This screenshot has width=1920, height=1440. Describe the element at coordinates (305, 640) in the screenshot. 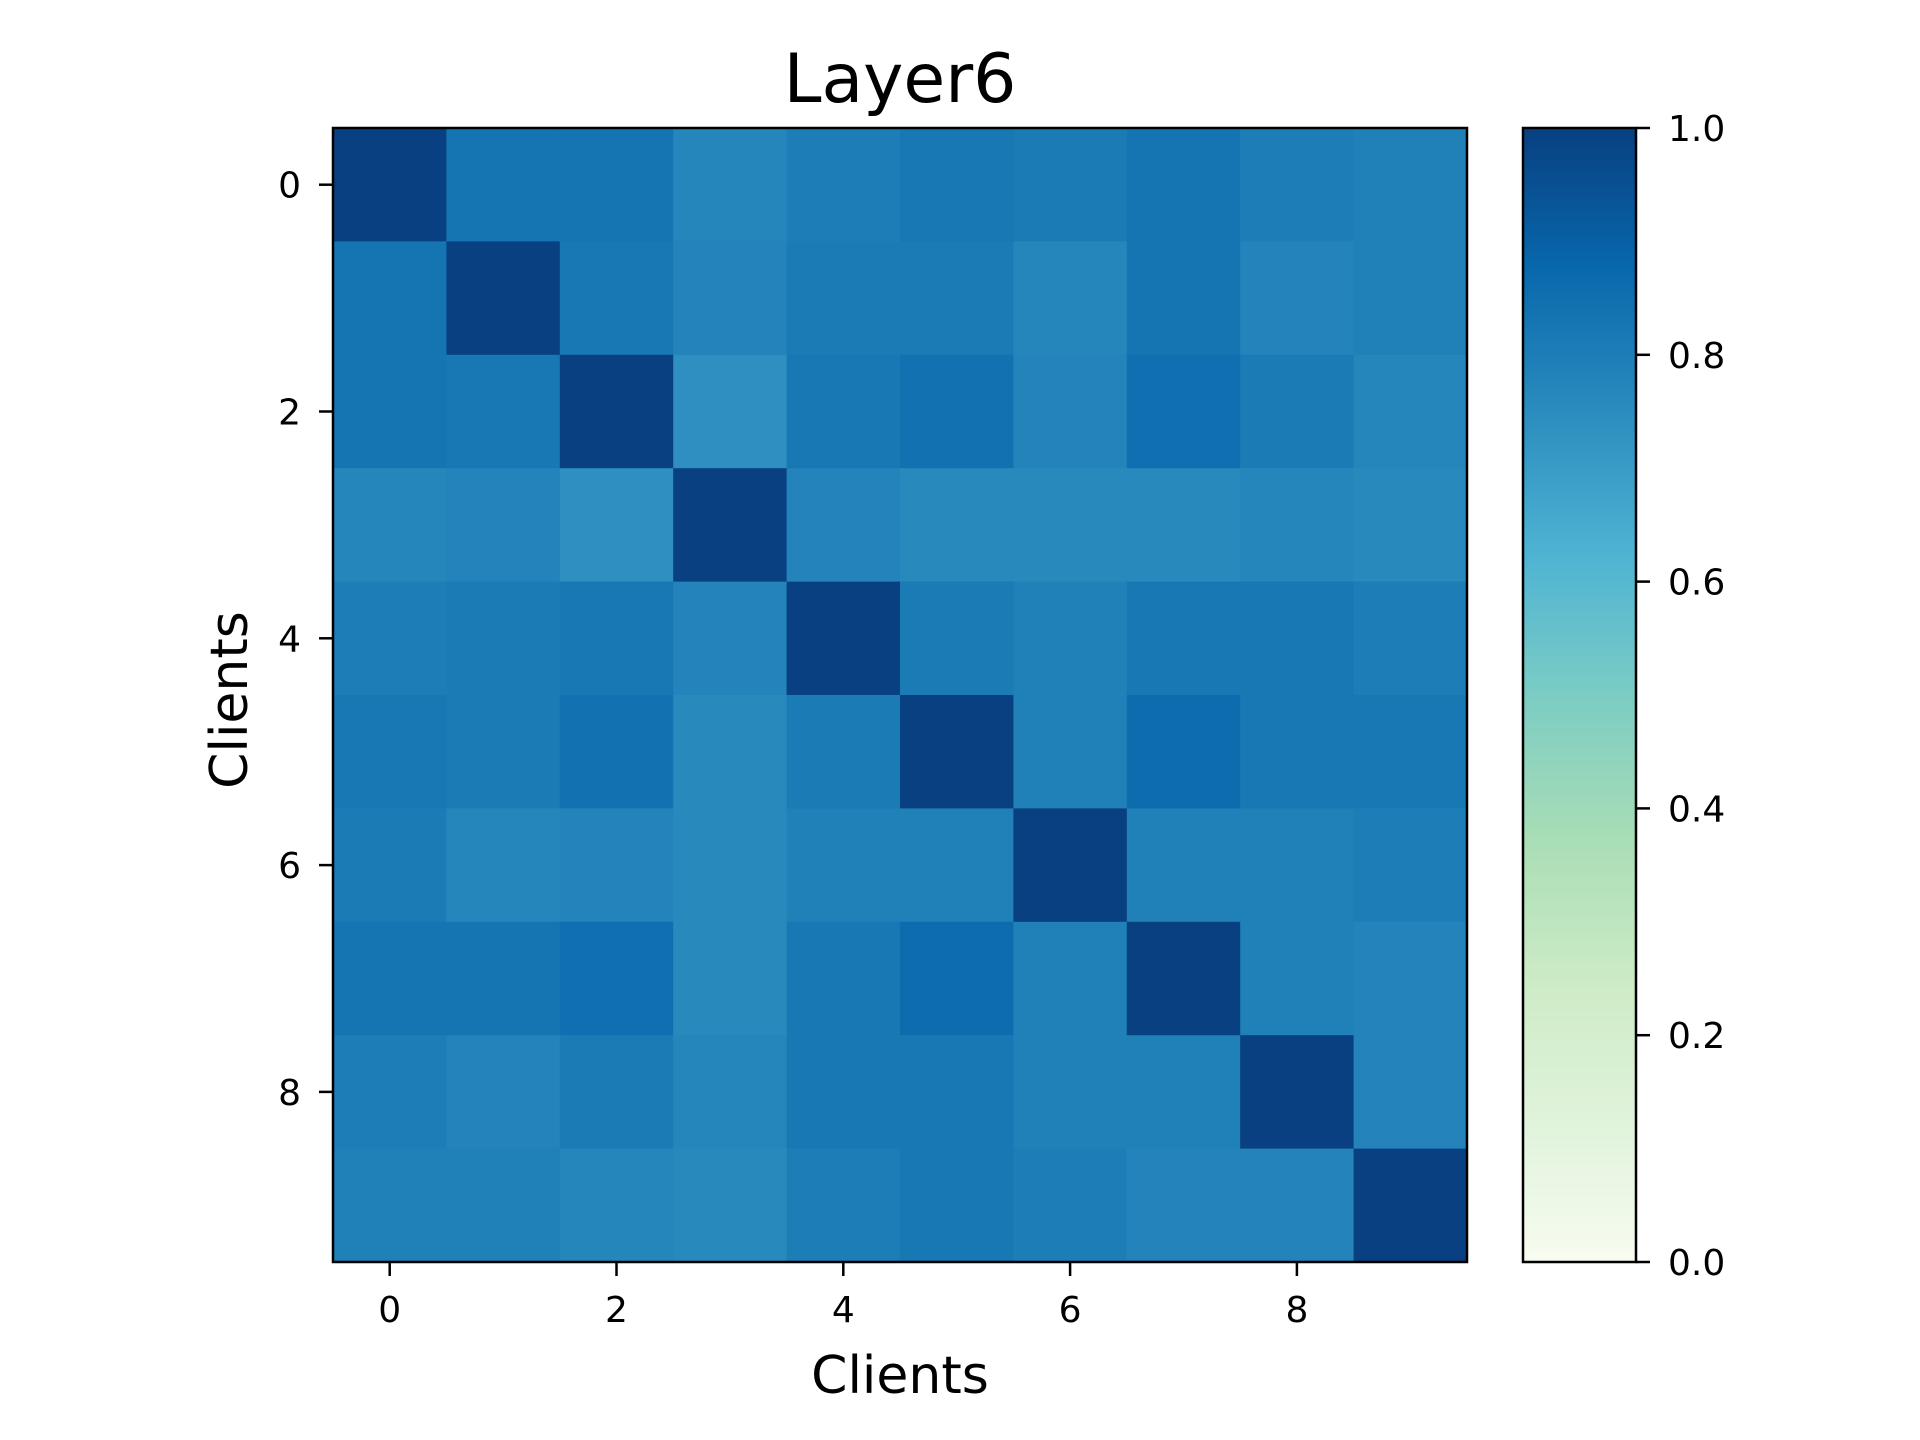

I see `y-axis-ticks: 0 2 4 6 8` at that location.